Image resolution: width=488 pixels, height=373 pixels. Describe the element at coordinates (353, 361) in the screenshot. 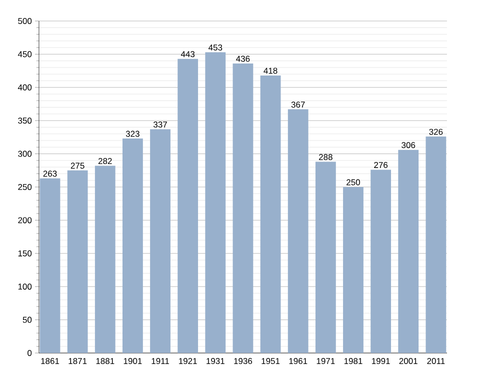

I see `x-tick-label: 1981` at that location.